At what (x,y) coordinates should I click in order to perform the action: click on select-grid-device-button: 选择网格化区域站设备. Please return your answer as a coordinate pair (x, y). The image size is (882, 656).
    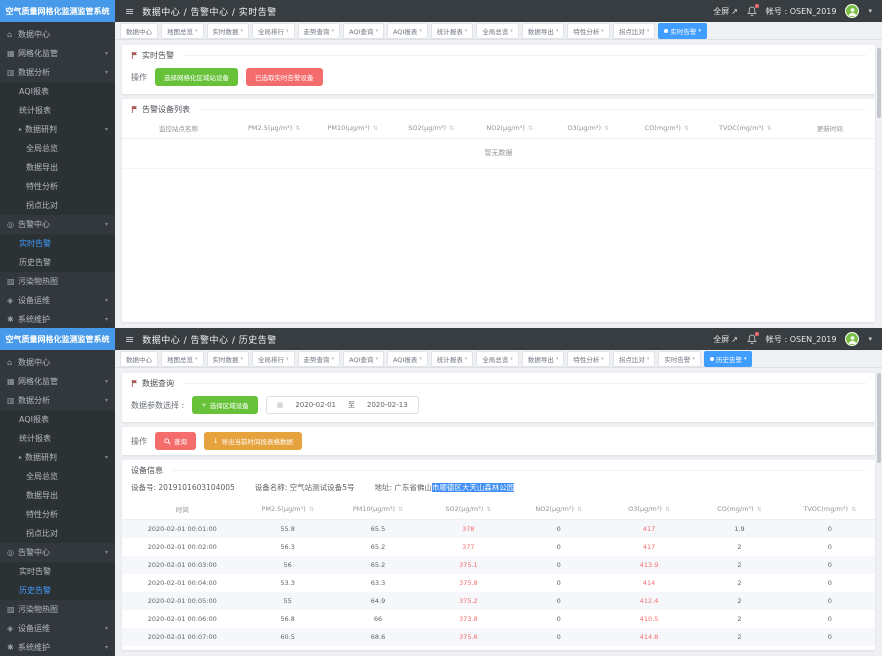
    Looking at the image, I should click on (196, 77).